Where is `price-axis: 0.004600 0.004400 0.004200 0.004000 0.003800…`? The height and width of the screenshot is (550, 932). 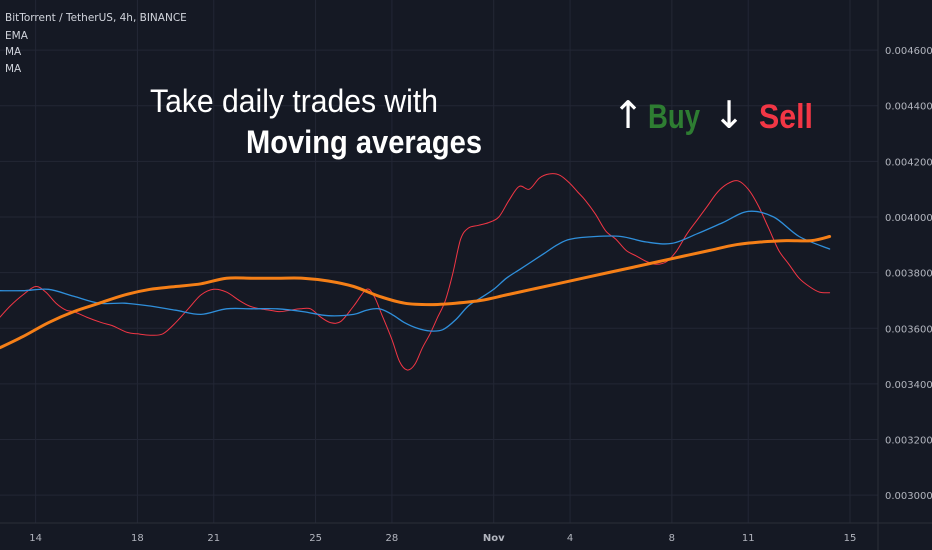
price-axis: 0.004600 0.004400 0.004200 0.004000 0.003800… is located at coordinates (908, 274).